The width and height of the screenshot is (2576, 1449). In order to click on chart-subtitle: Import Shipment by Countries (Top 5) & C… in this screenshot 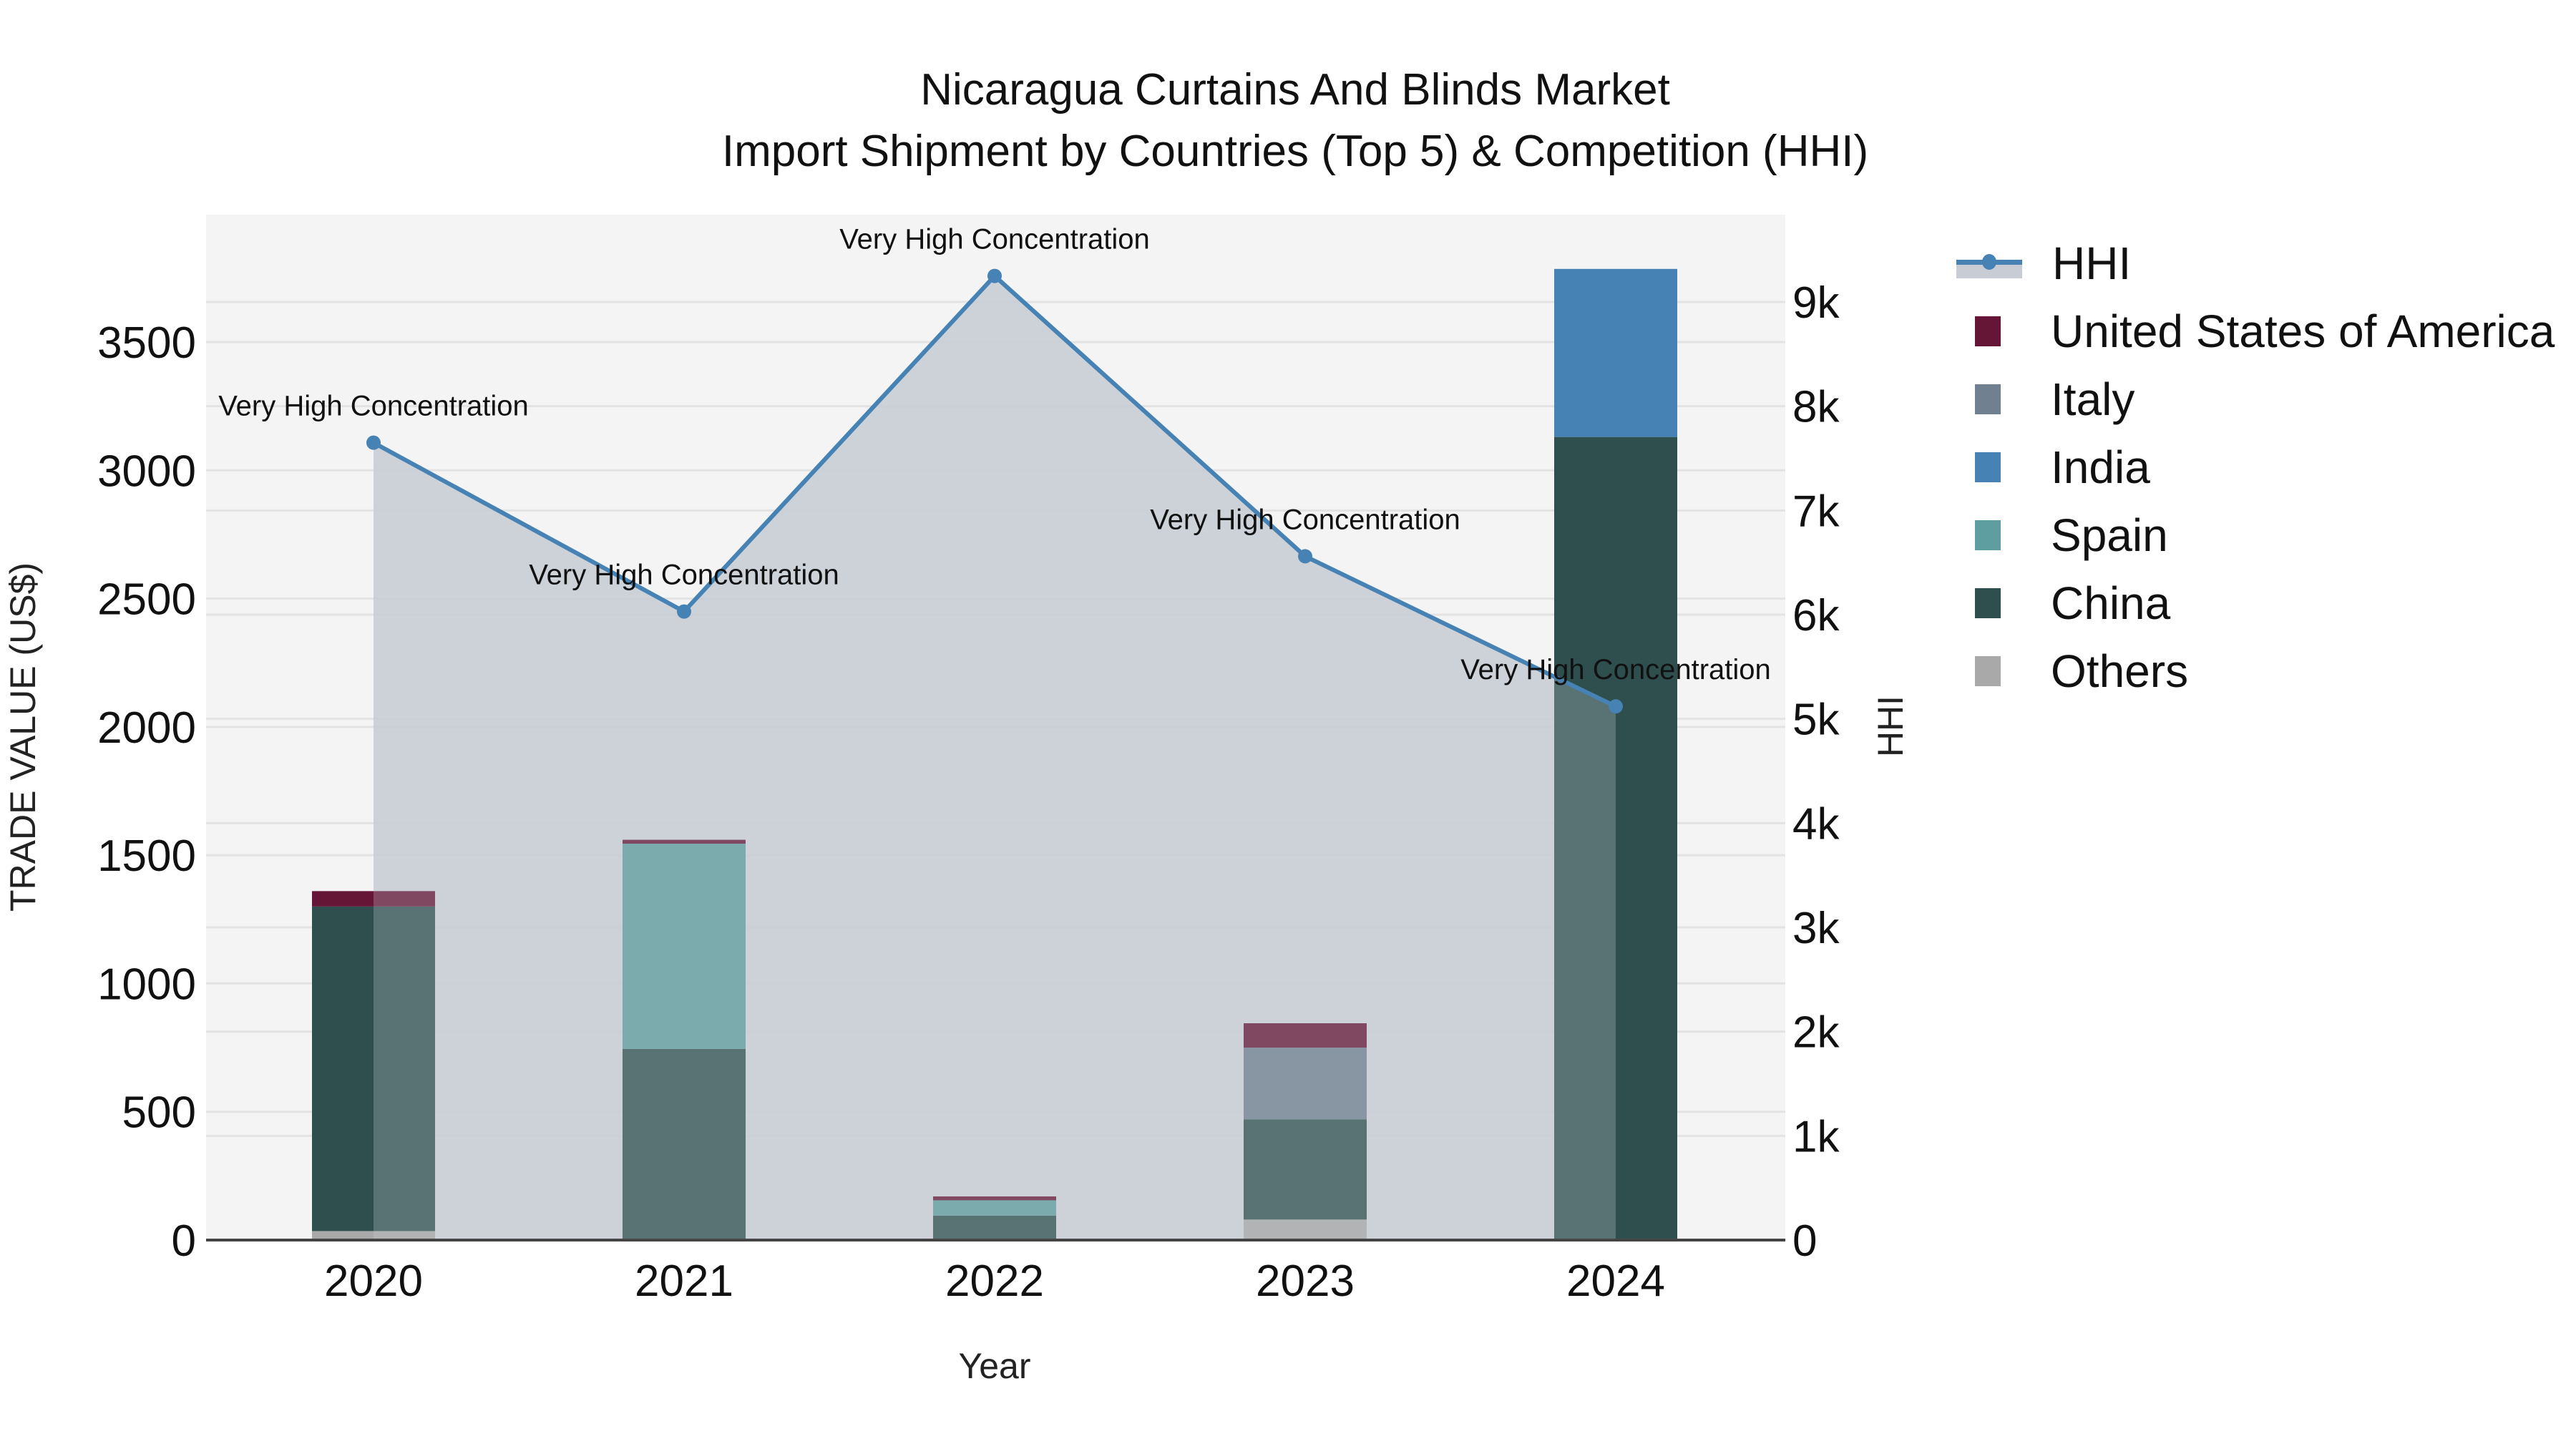, I will do `click(1295, 151)`.